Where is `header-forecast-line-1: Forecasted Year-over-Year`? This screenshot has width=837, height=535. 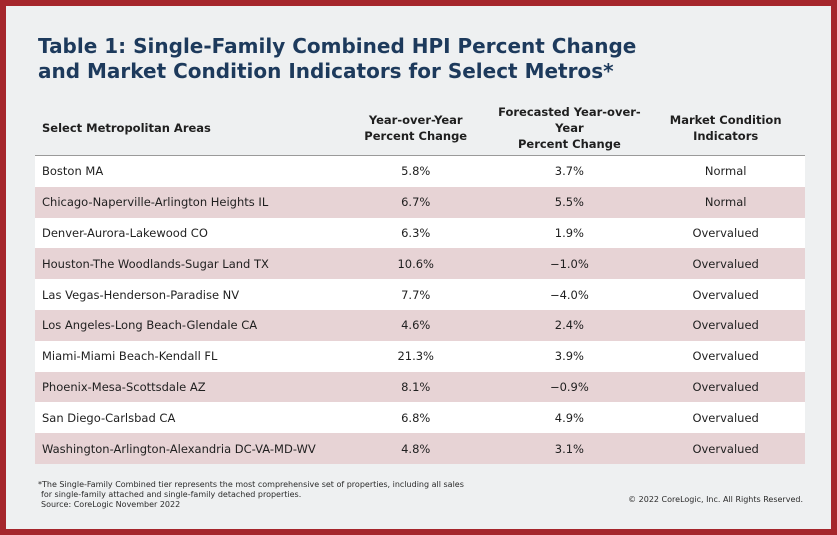 header-forecast-line-1: Forecasted Year-over-Year is located at coordinates (569, 119).